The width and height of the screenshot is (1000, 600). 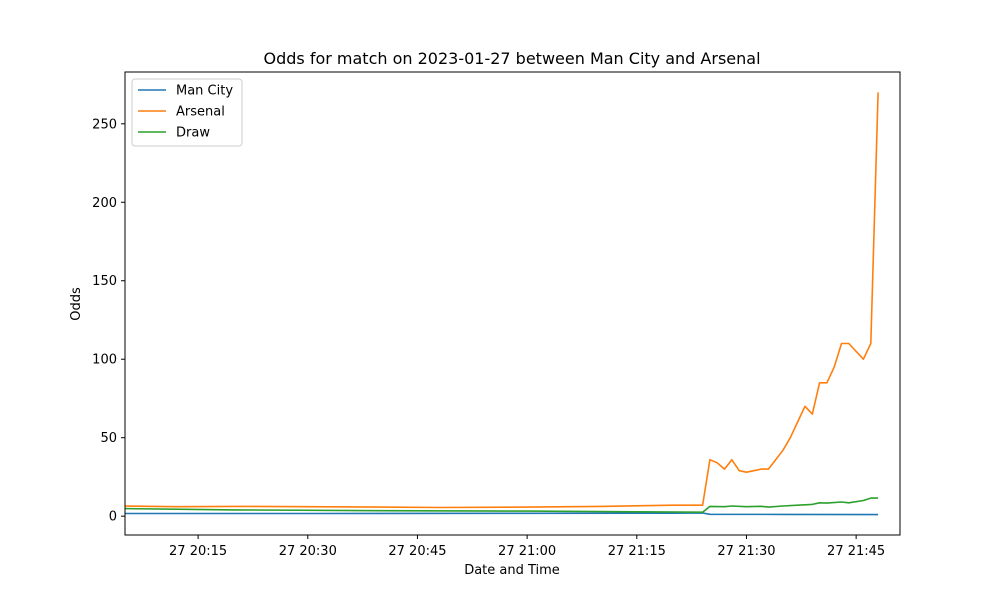 What do you see at coordinates (193, 133) in the screenshot?
I see `legend-label-draw: Draw` at bounding box center [193, 133].